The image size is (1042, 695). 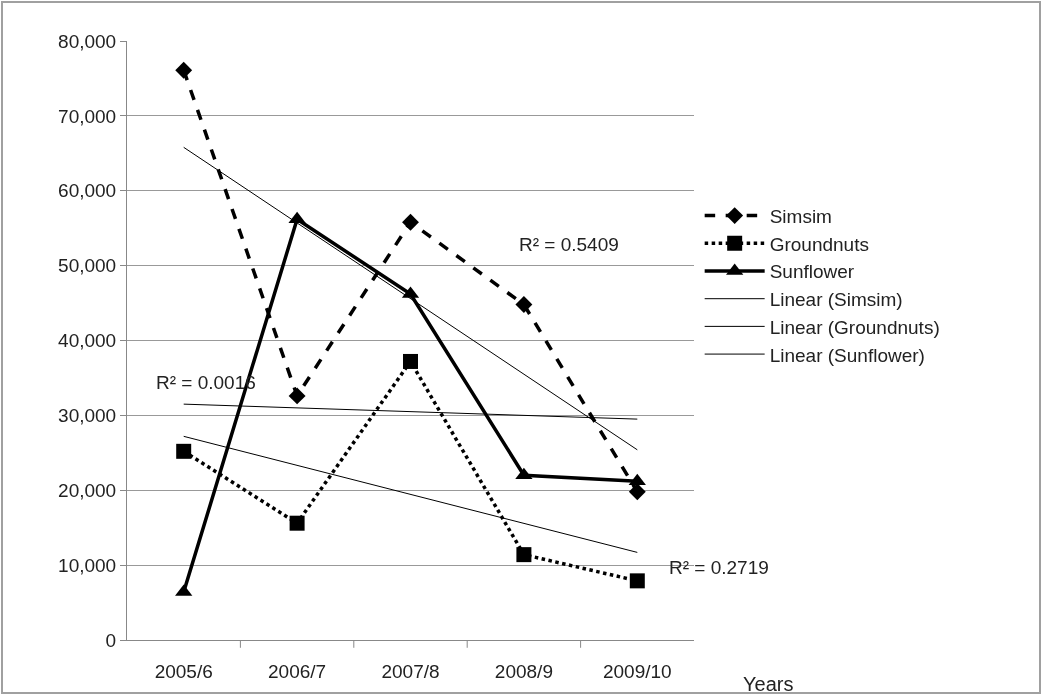 I want to click on y-tick-label: 70,000, so click(x=87, y=116).